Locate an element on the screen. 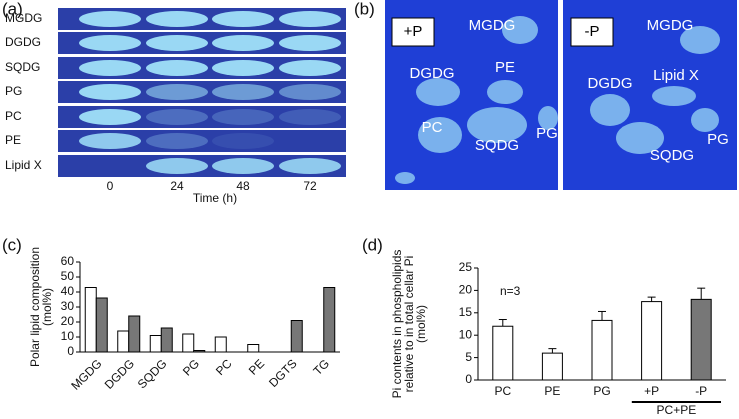 The image size is (739, 419). row-label: DGDG is located at coordinates (23, 42).